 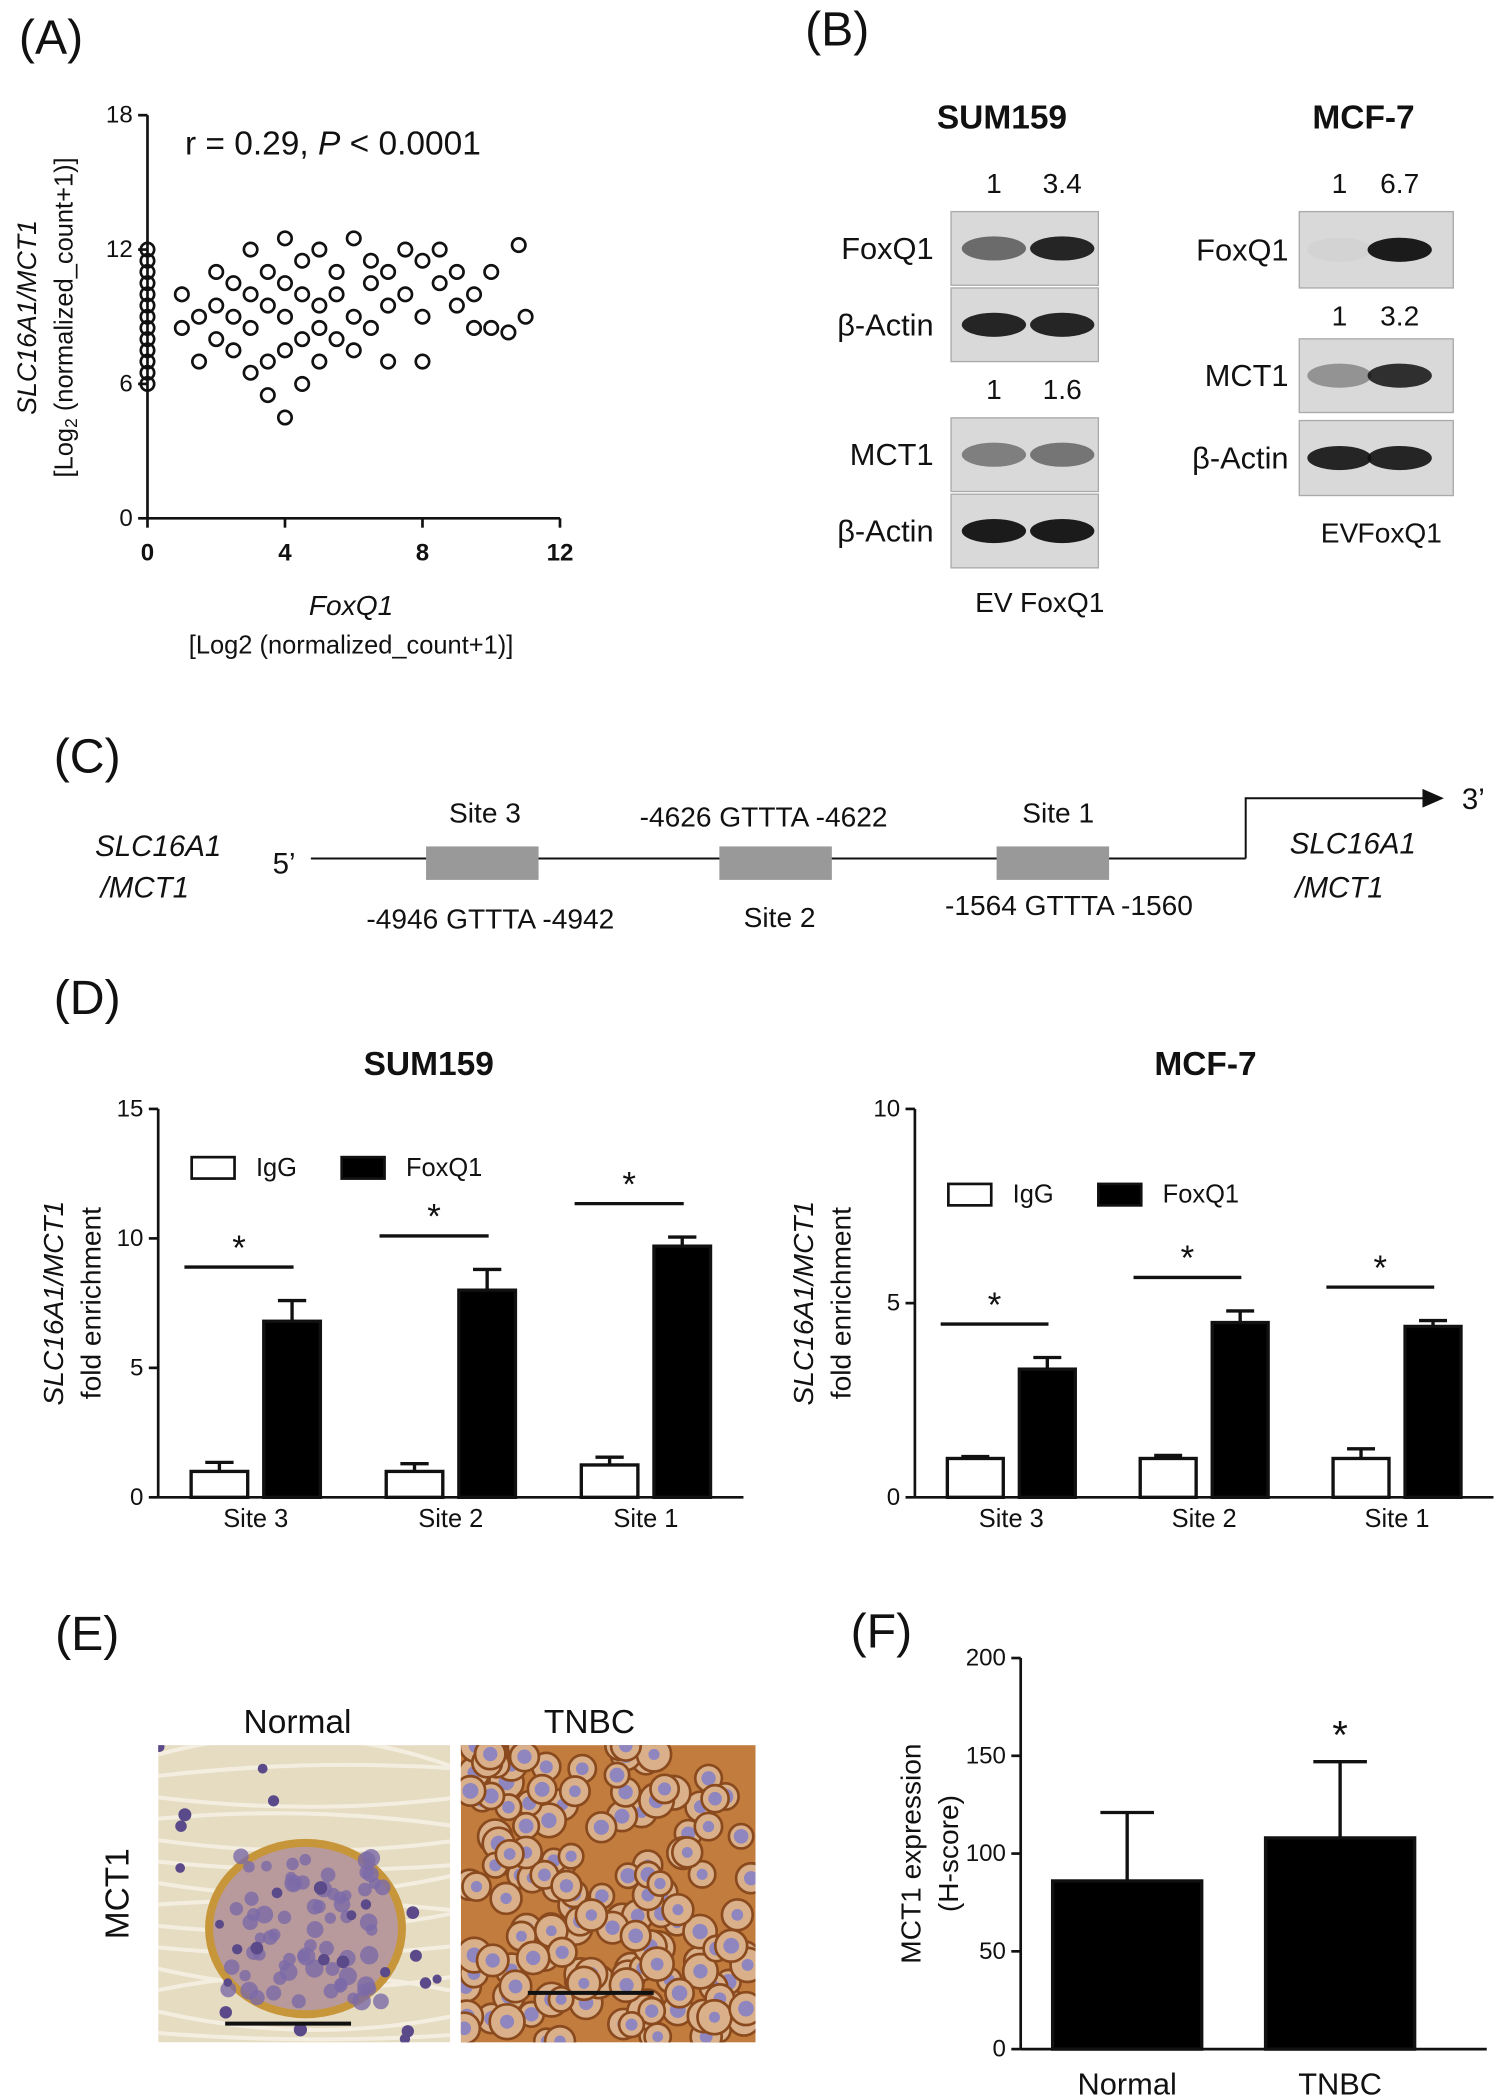 What do you see at coordinates (119, 249) in the screenshot?
I see `y-tick-label: 12` at bounding box center [119, 249].